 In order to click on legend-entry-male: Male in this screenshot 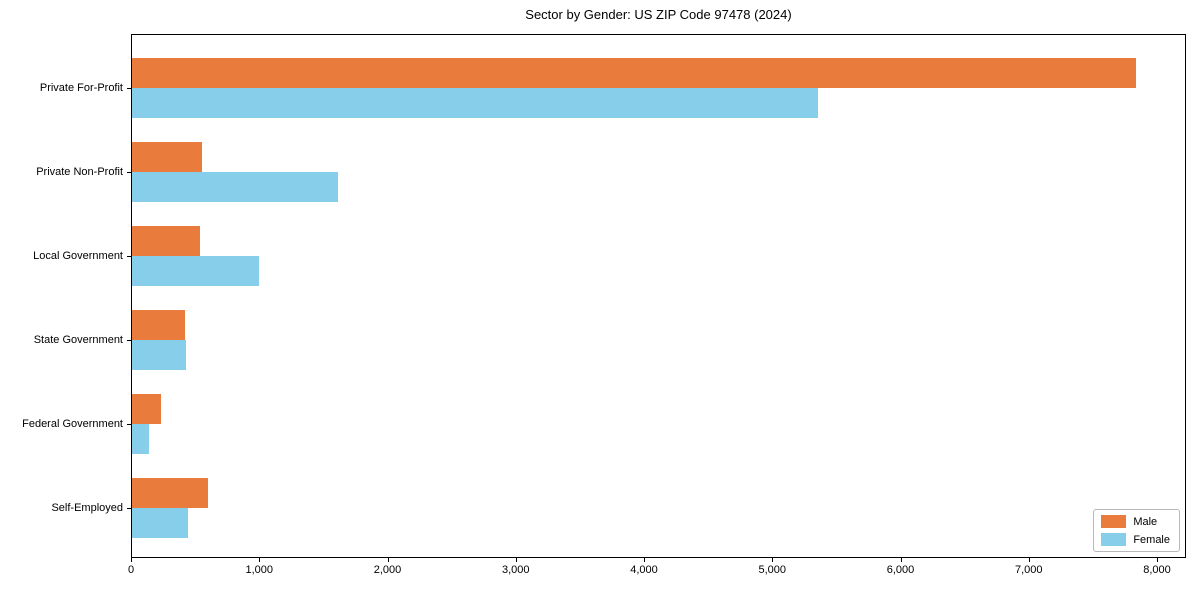, I will do `click(1135, 521)`.